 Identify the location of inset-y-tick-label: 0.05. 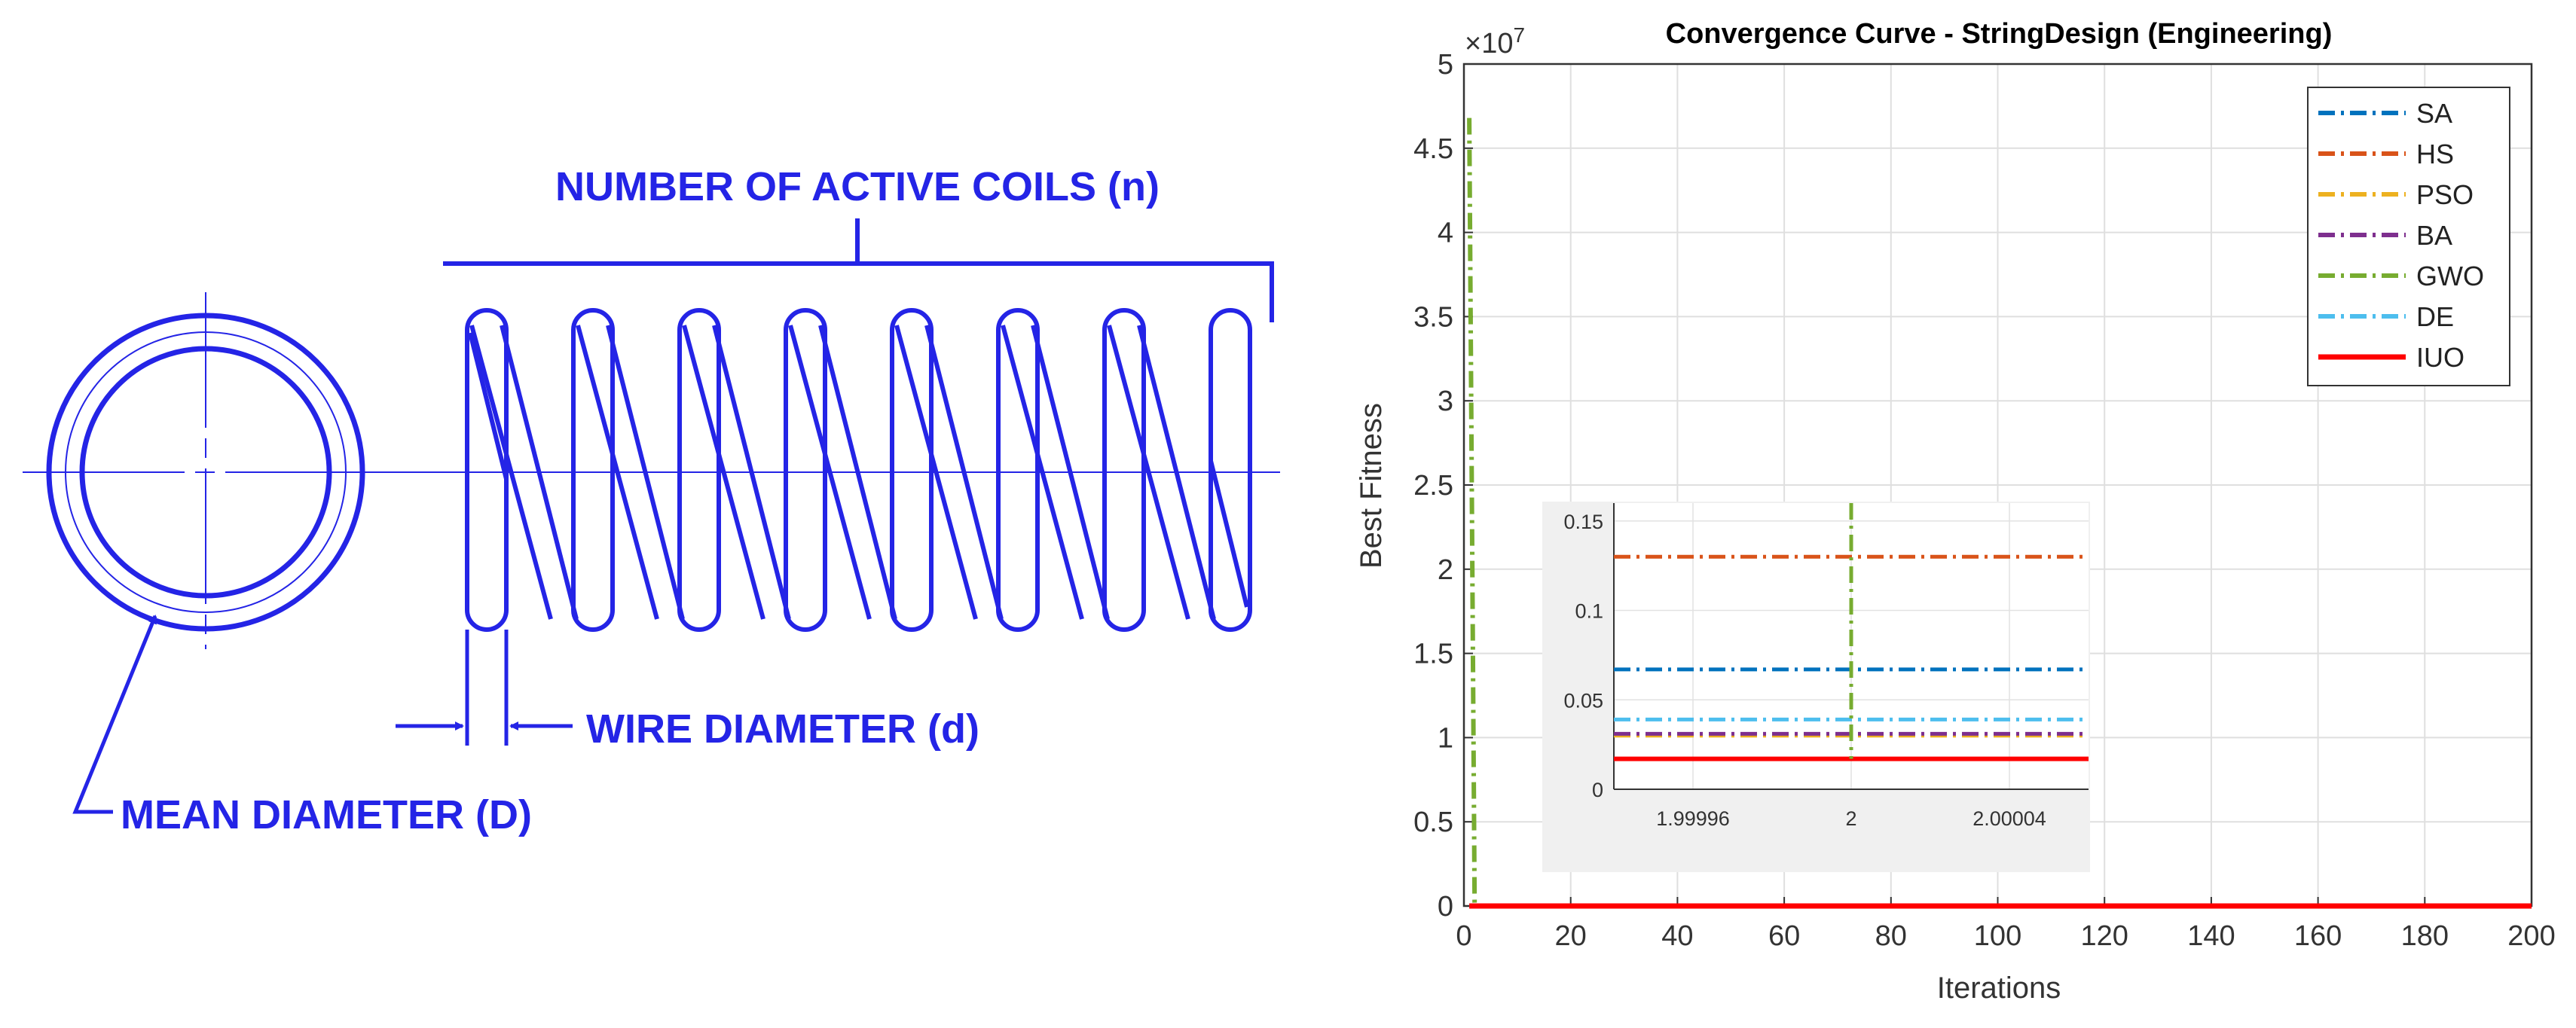
(1583, 700).